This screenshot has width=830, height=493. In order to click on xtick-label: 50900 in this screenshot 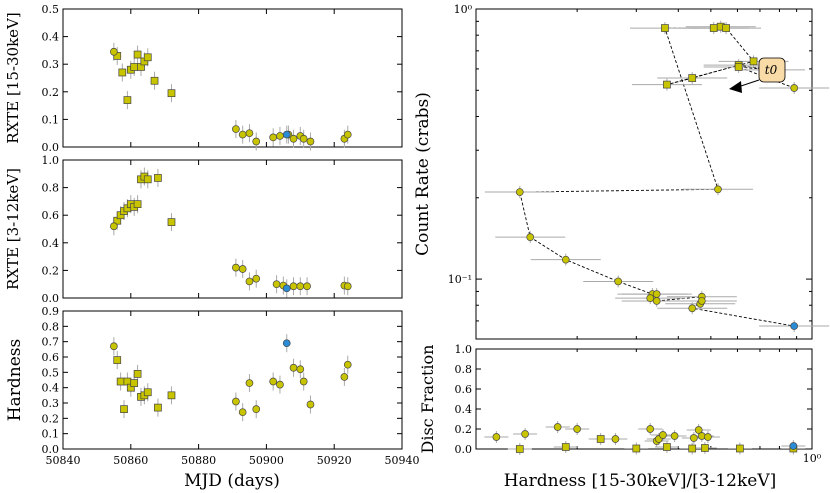, I will do `click(266, 460)`.